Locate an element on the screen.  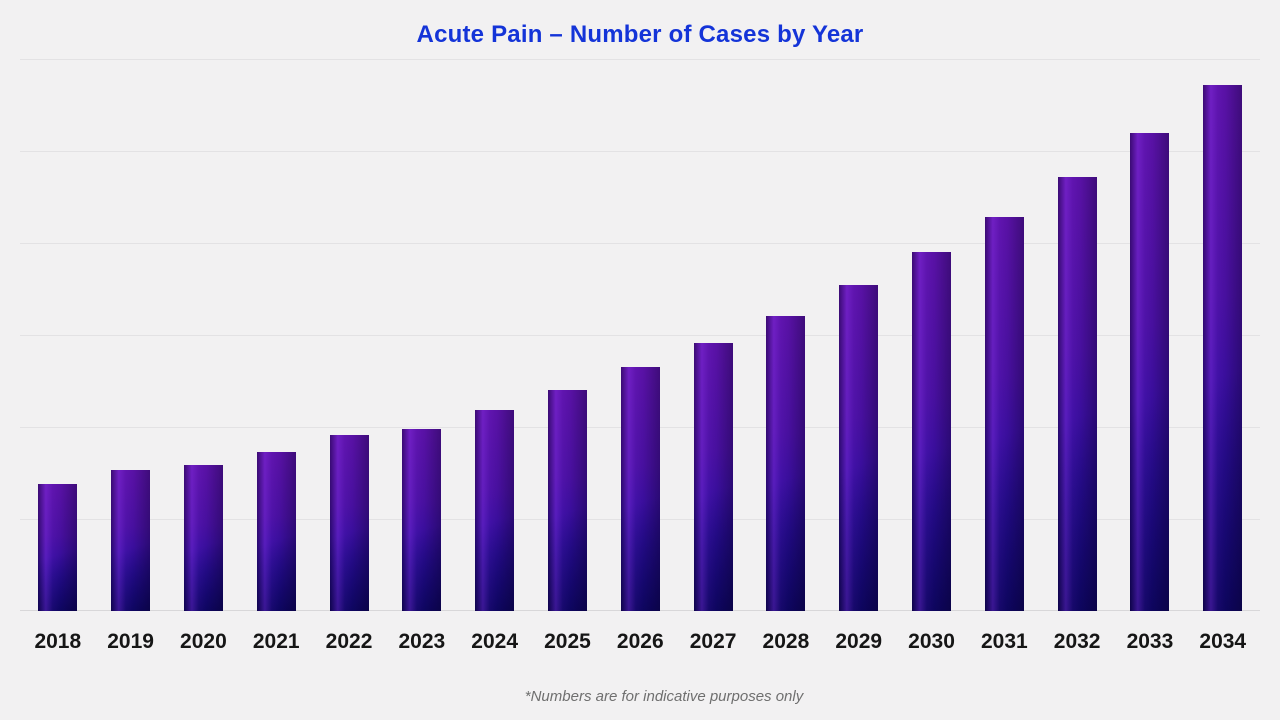
x-axis-label-2021: 2021 is located at coordinates (276, 641).